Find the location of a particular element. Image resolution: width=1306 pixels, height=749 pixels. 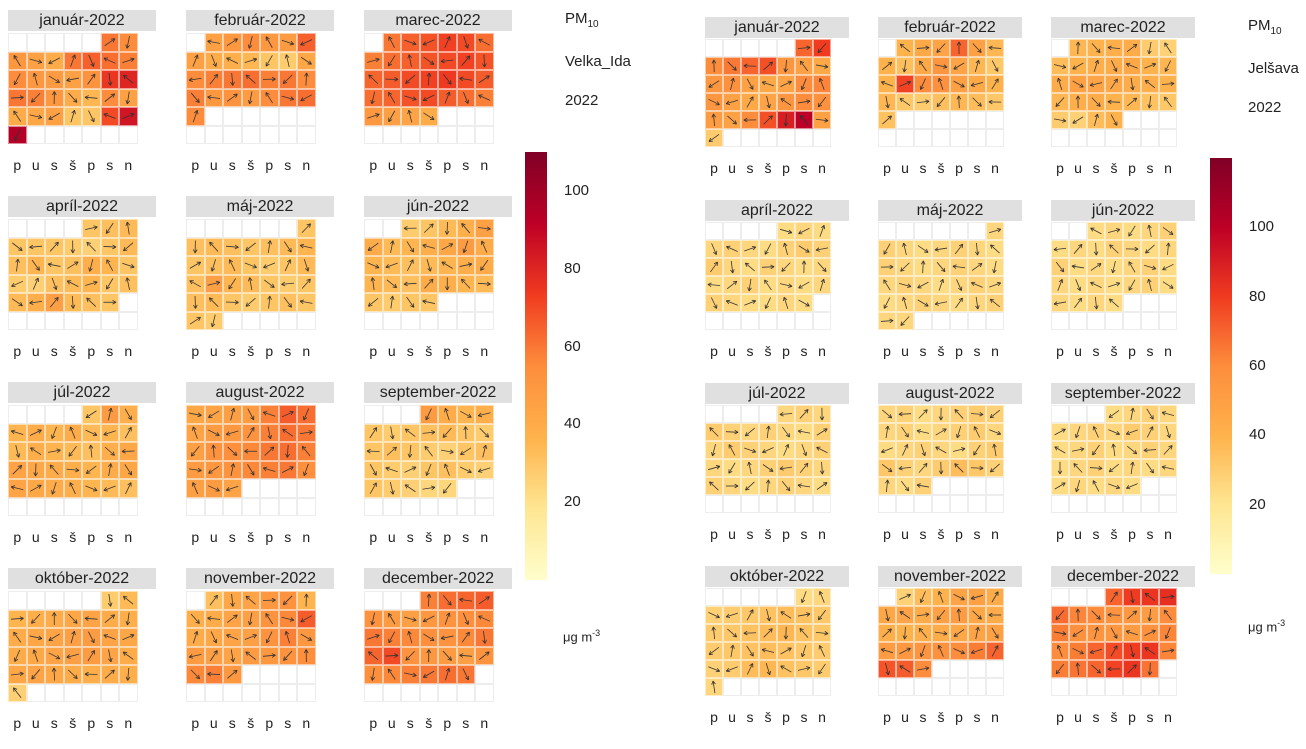

colorbar-tick-label: 60 is located at coordinates (1257, 365).